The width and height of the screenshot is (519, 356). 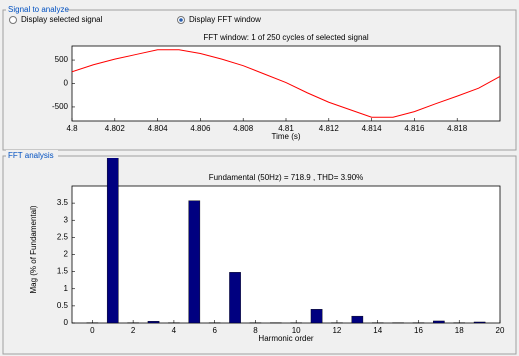 I want to click on y-tick-label: -500, so click(x=60, y=106).